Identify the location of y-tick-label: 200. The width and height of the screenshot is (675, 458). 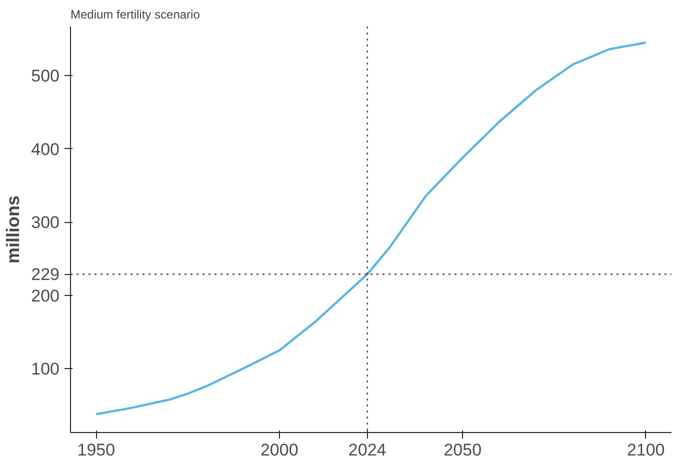
(45, 296).